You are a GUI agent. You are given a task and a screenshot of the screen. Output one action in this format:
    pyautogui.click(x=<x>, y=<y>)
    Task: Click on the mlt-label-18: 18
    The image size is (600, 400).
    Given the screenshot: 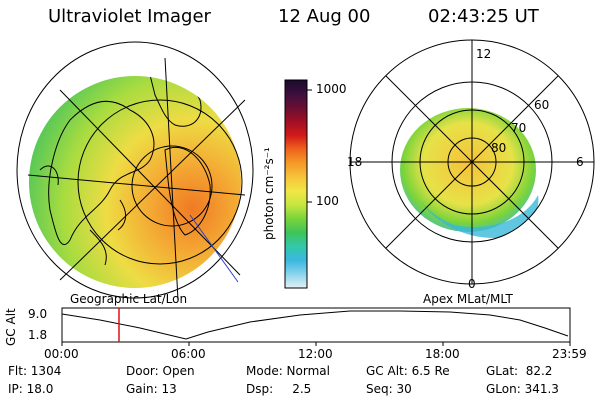 What is the action you would take?
    pyautogui.click(x=355, y=162)
    